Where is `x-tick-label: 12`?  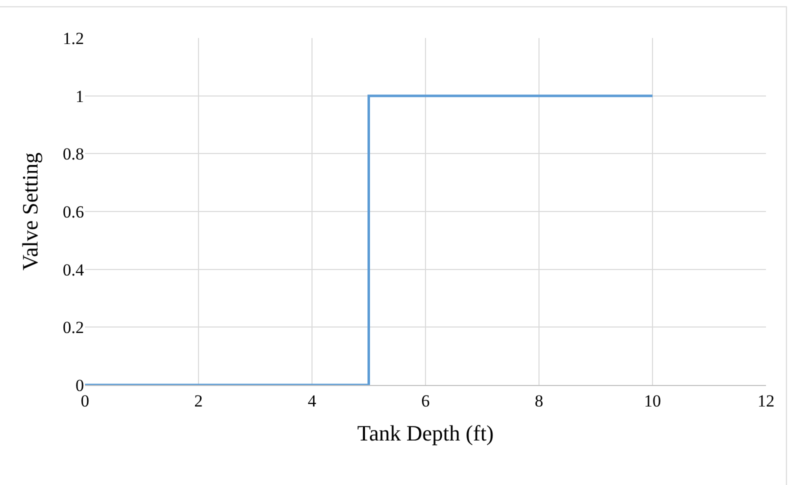
x-tick-label: 12 is located at coordinates (766, 400).